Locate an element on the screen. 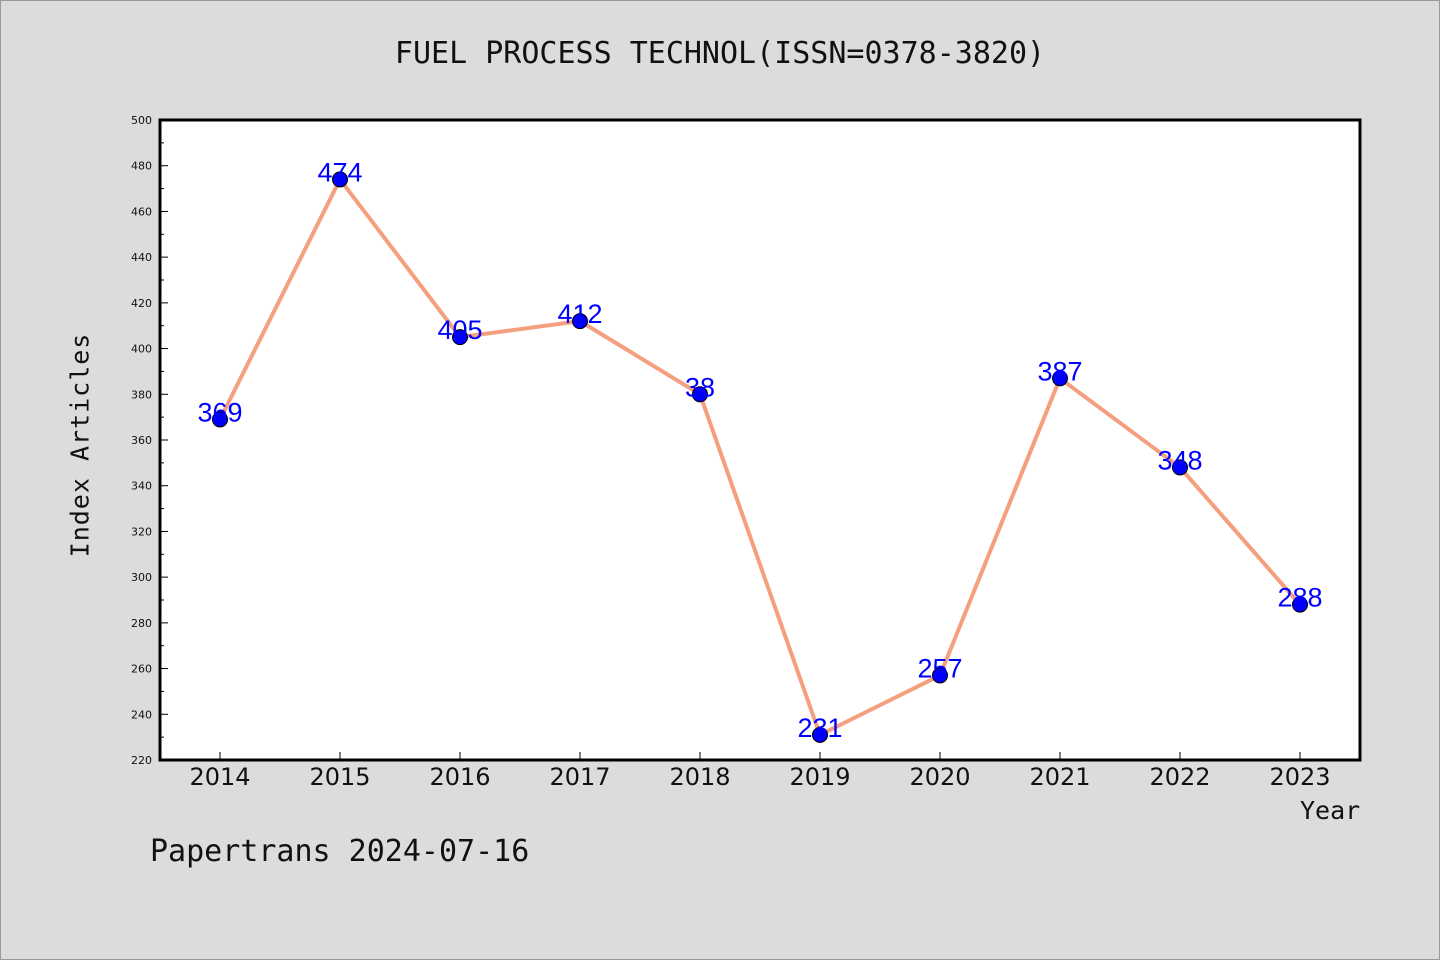 The height and width of the screenshot is (960, 1440). y-tick-label: 260 is located at coordinates (141, 669).